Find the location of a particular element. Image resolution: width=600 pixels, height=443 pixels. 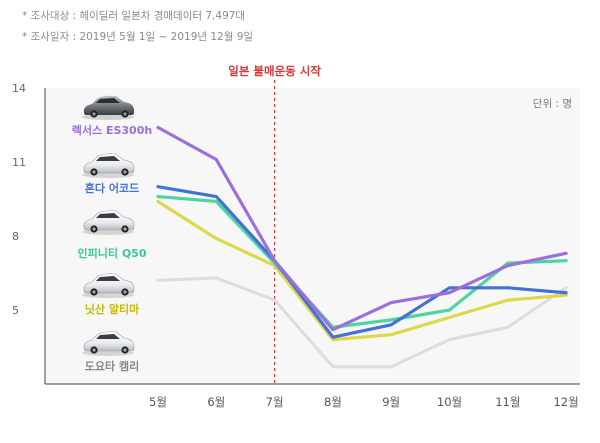

y-tick-label: 11 is located at coordinates (19, 162).